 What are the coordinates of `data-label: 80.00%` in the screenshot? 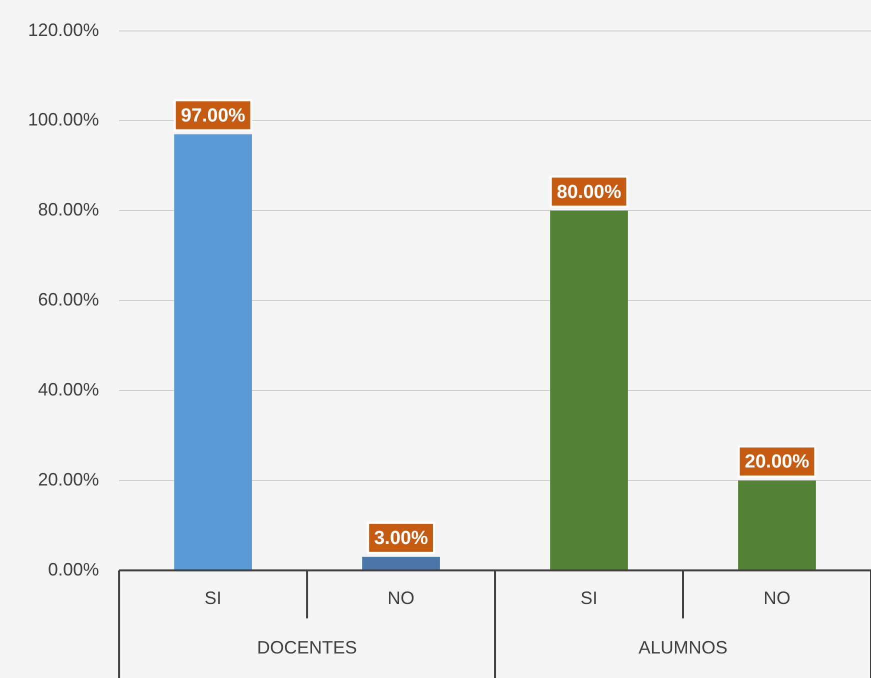 It's located at (589, 192).